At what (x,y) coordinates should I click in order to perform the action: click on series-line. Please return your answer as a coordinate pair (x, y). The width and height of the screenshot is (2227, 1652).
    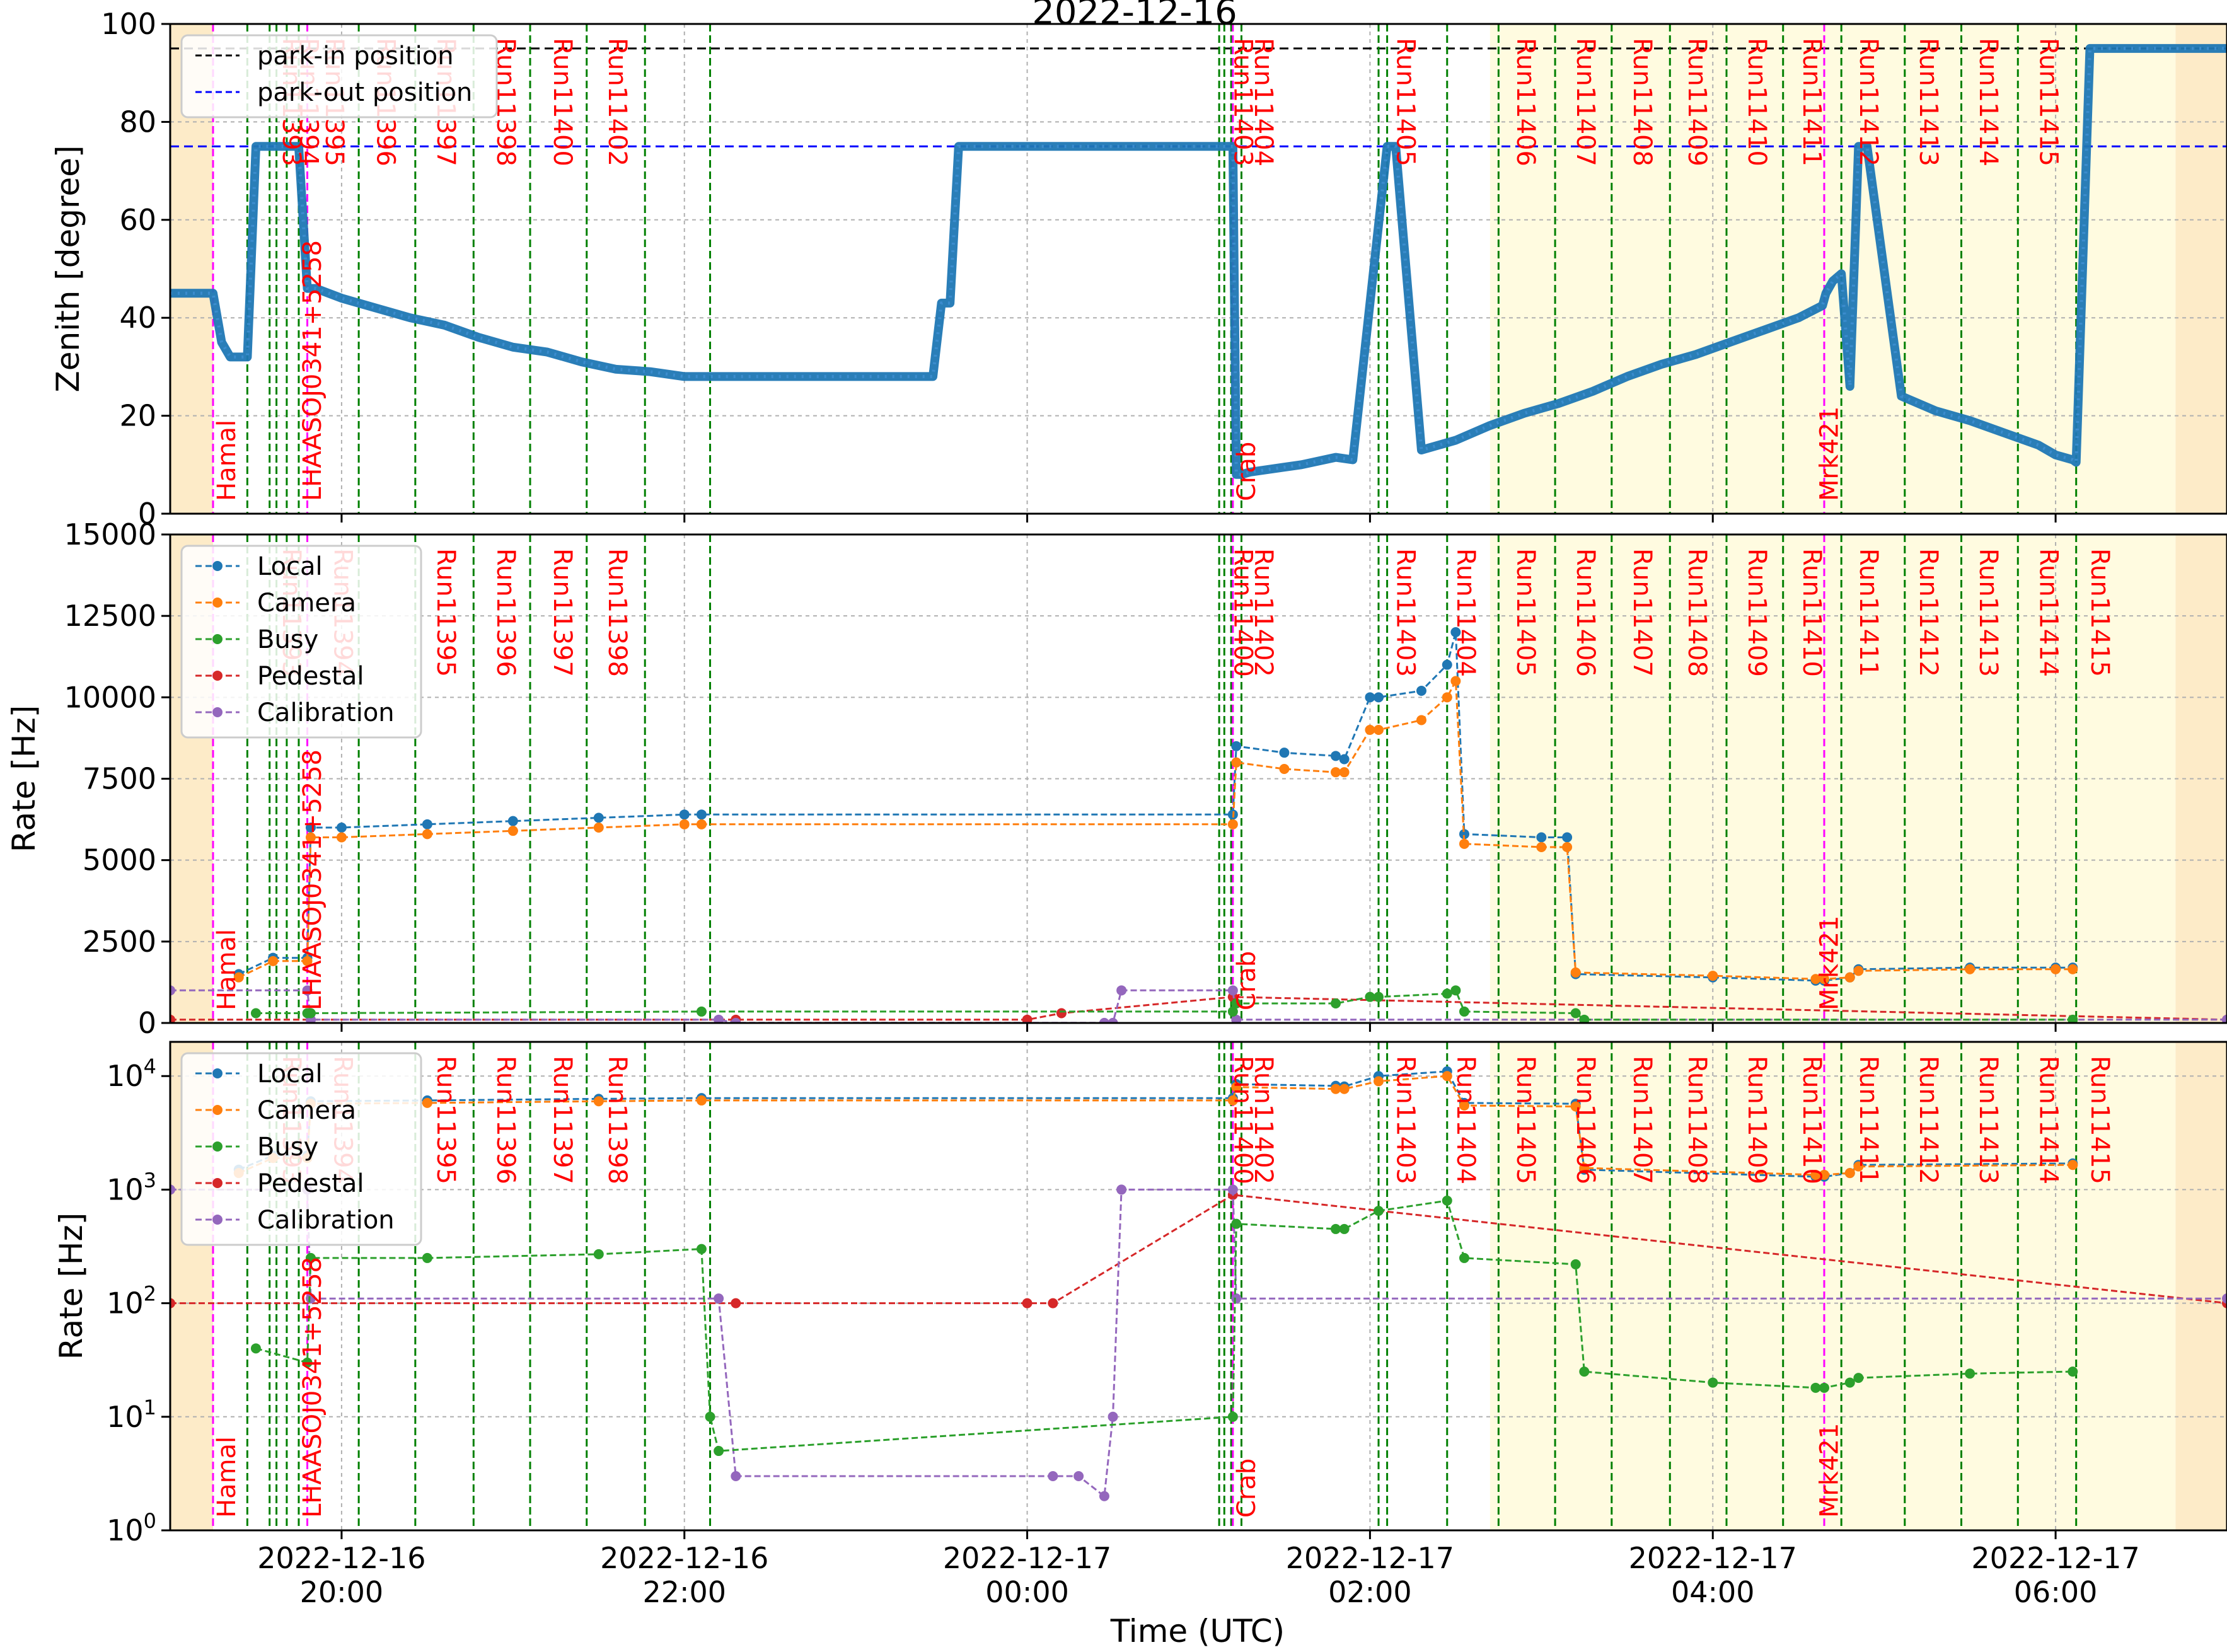
    Looking at the image, I should click on (1199, 1008).